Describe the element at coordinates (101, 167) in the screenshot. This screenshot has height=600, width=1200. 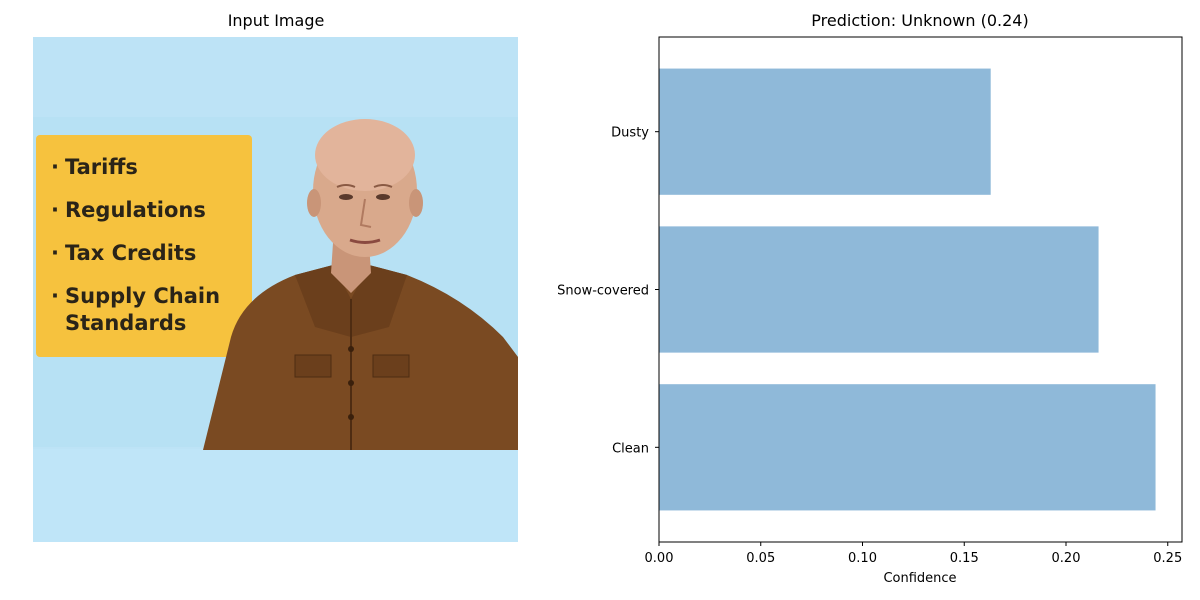
I see `bullet-1: Tariffs` at that location.